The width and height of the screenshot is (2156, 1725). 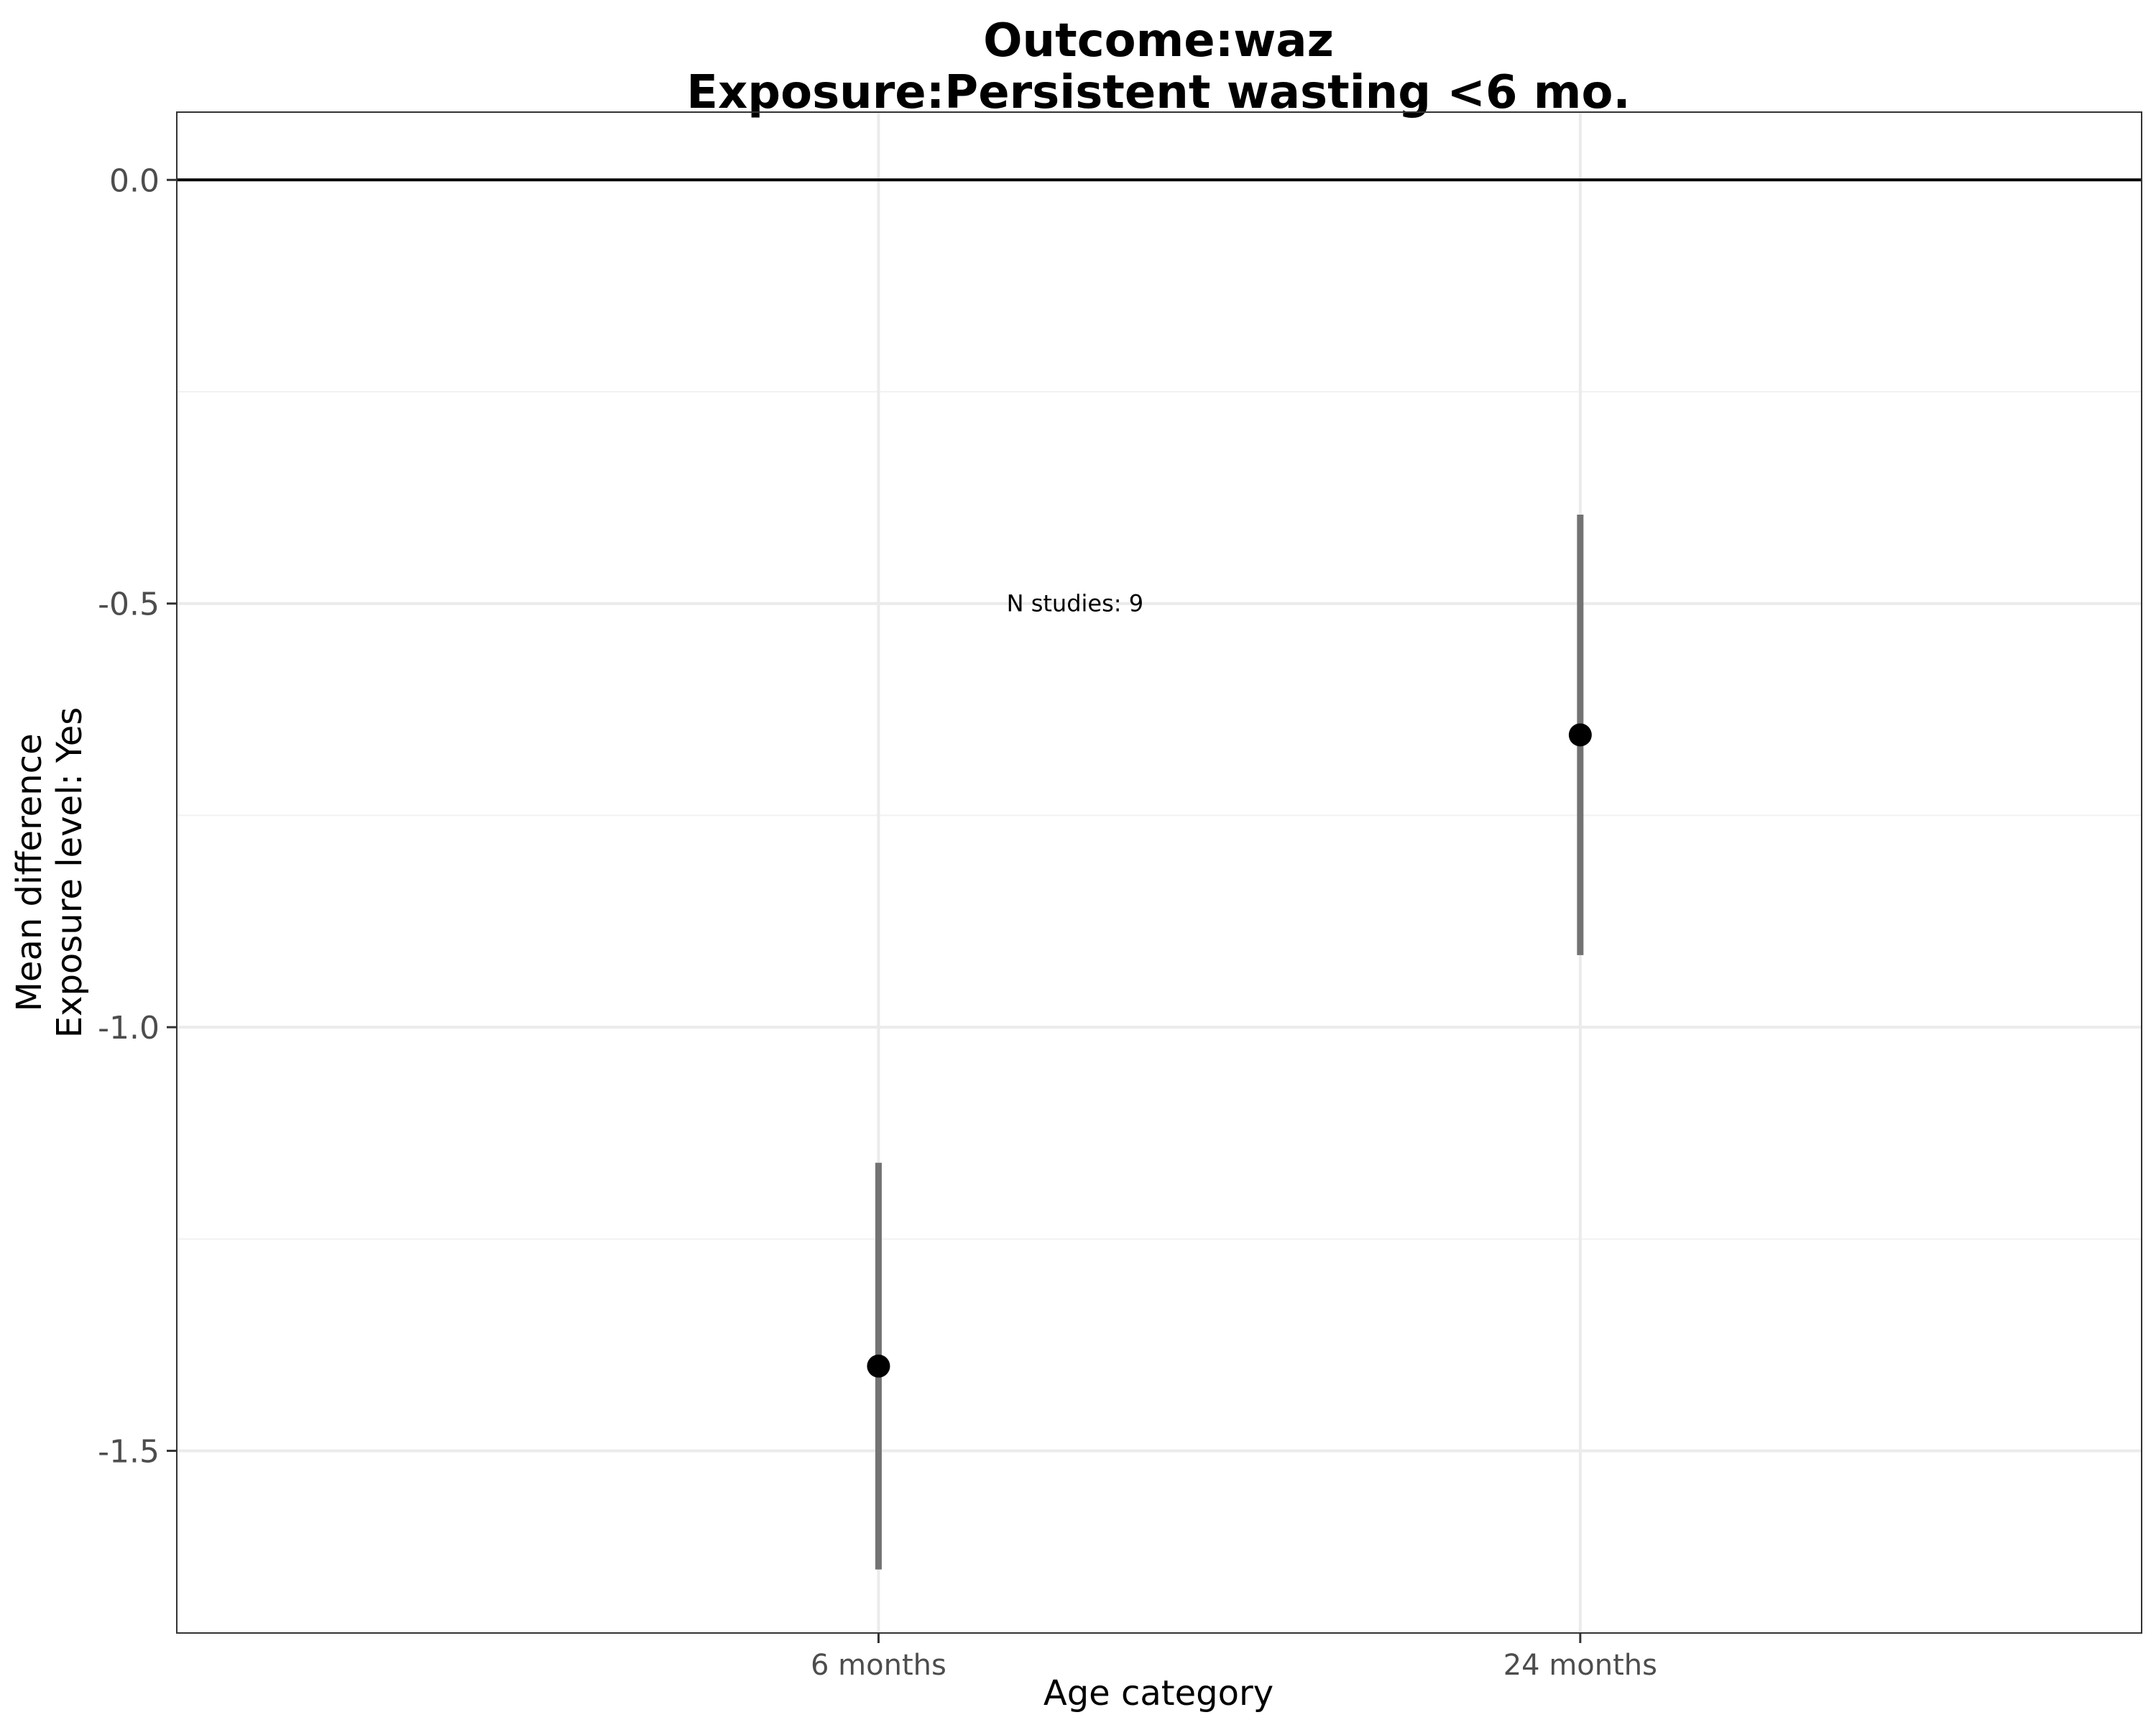 What do you see at coordinates (1158, 92) in the screenshot?
I see `chart-title-line-2: Exposure:Persistent wasting <6 mo.` at bounding box center [1158, 92].